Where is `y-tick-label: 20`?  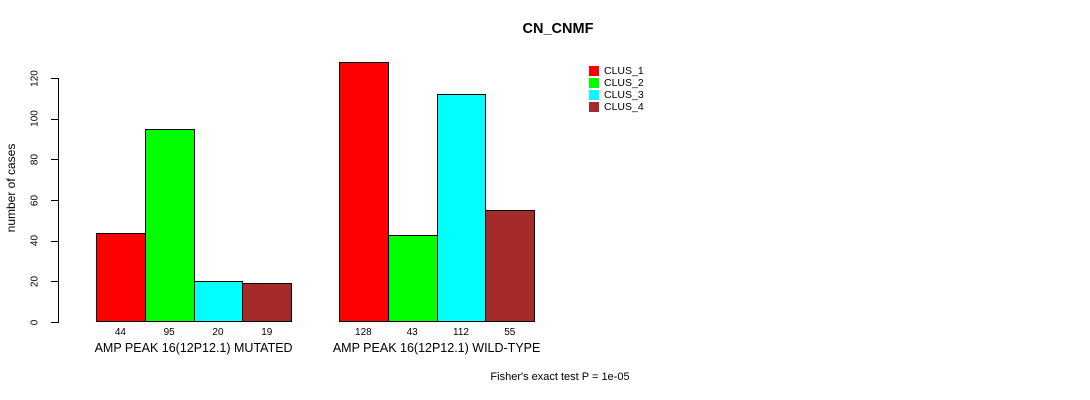 y-tick-label: 20 is located at coordinates (35, 281).